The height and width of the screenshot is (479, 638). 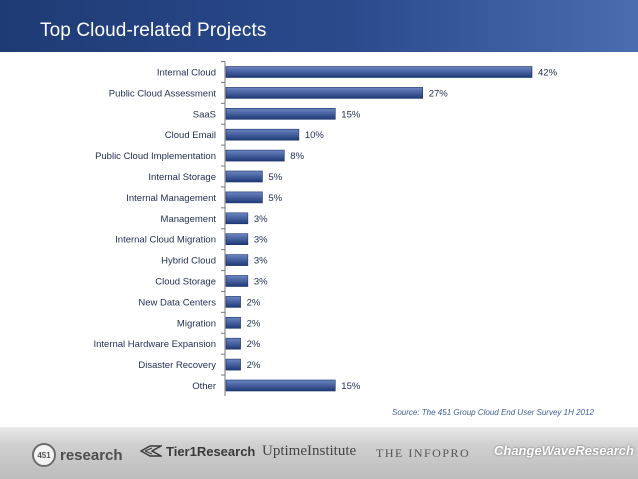 What do you see at coordinates (154, 344) in the screenshot?
I see `category-label: Internal Hardware Expansion` at bounding box center [154, 344].